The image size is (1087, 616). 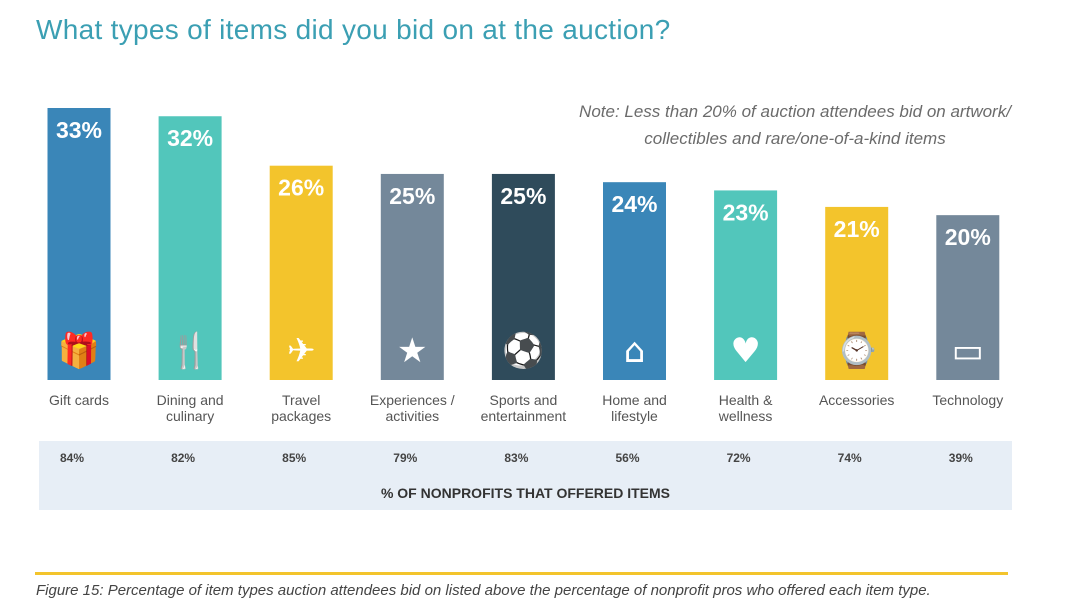 I want to click on offered-value: 56%, so click(x=627, y=458).